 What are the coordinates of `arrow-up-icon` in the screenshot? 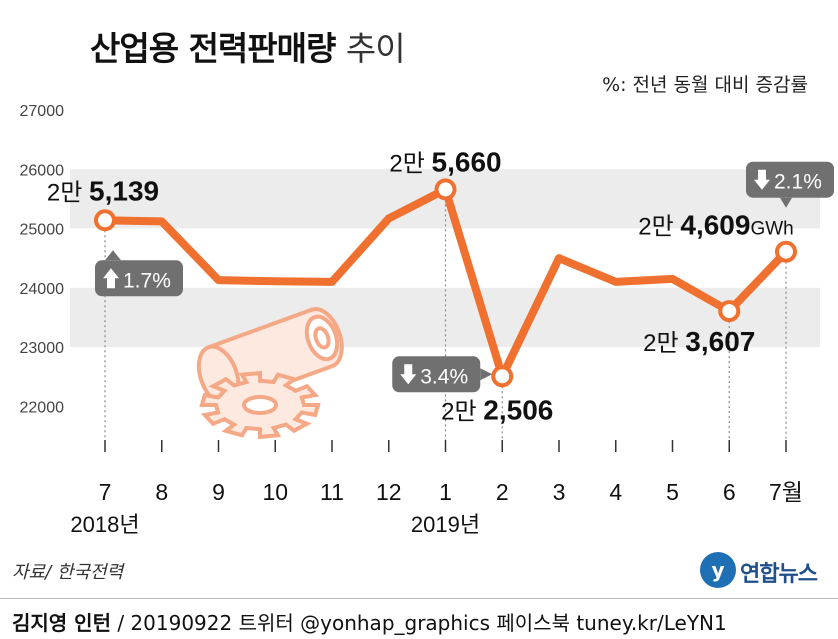 It's located at (111, 278).